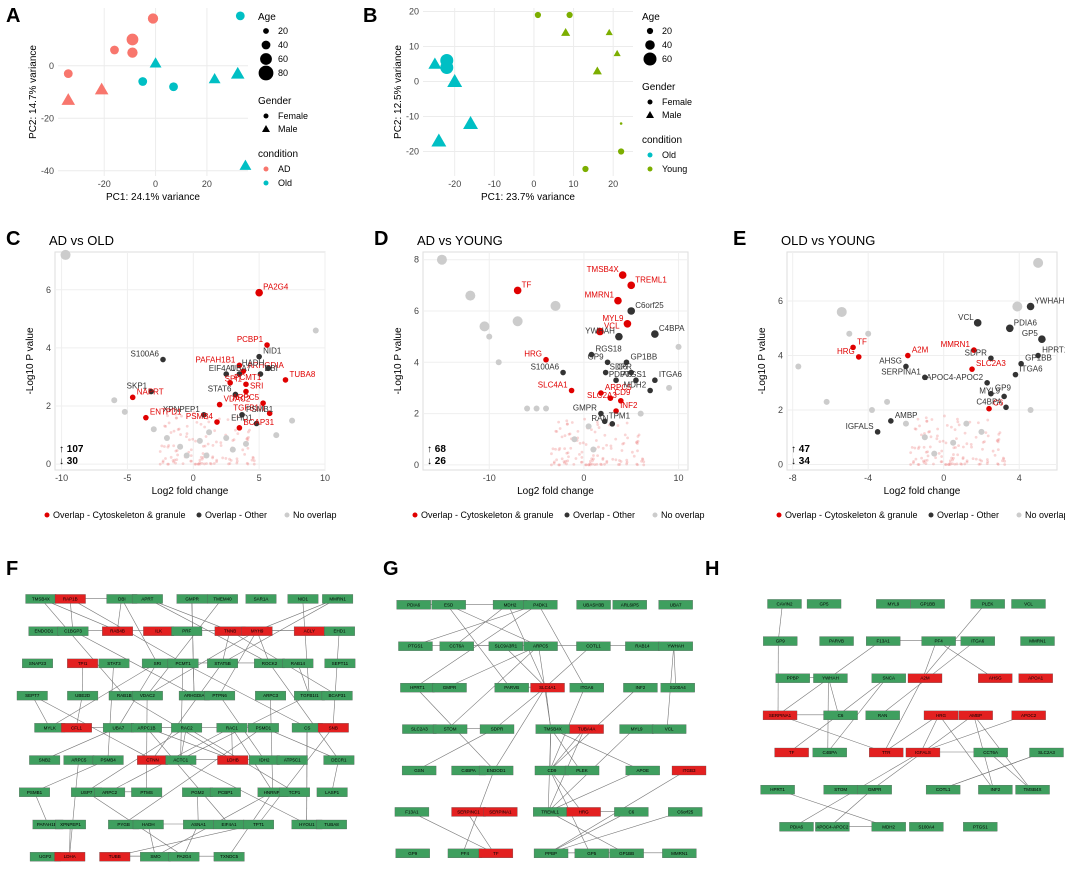 This screenshot has height=888, width=1065. What do you see at coordinates (587, 687) in the screenshot?
I see `network-node-label: ITGA6` at bounding box center [587, 687].